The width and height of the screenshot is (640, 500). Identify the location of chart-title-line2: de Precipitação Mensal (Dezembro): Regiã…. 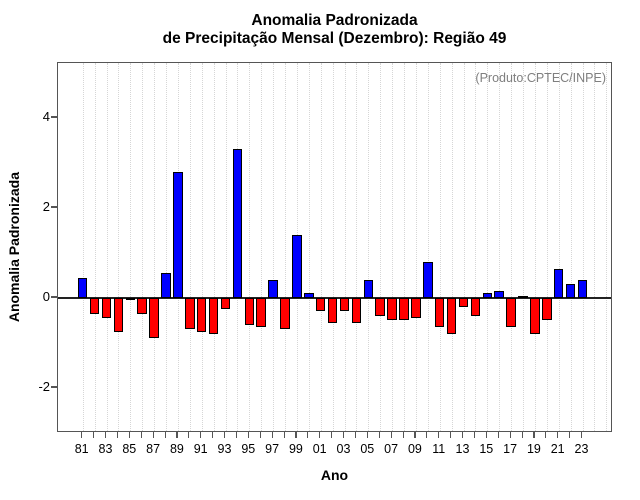
(334, 38).